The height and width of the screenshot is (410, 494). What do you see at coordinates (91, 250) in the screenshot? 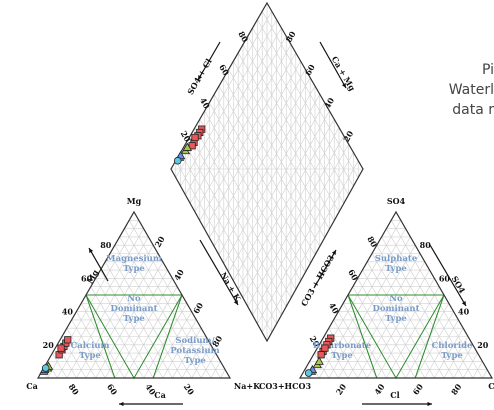
I see `arrow-mg-head` at bounding box center [91, 250].